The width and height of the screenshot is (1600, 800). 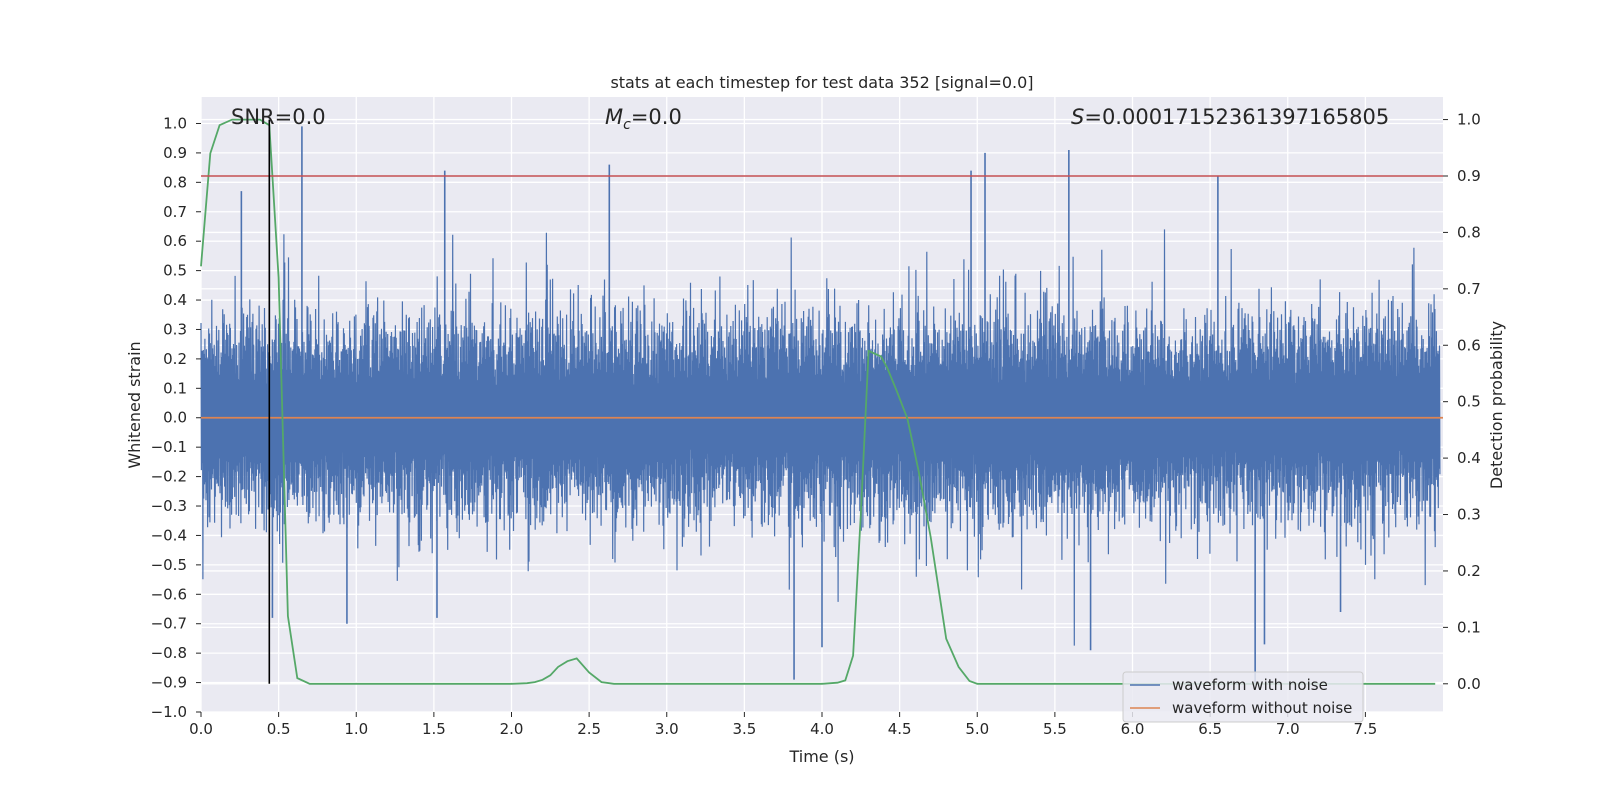 I want to click on y-left-tick-label: 1.0, so click(x=175, y=123).